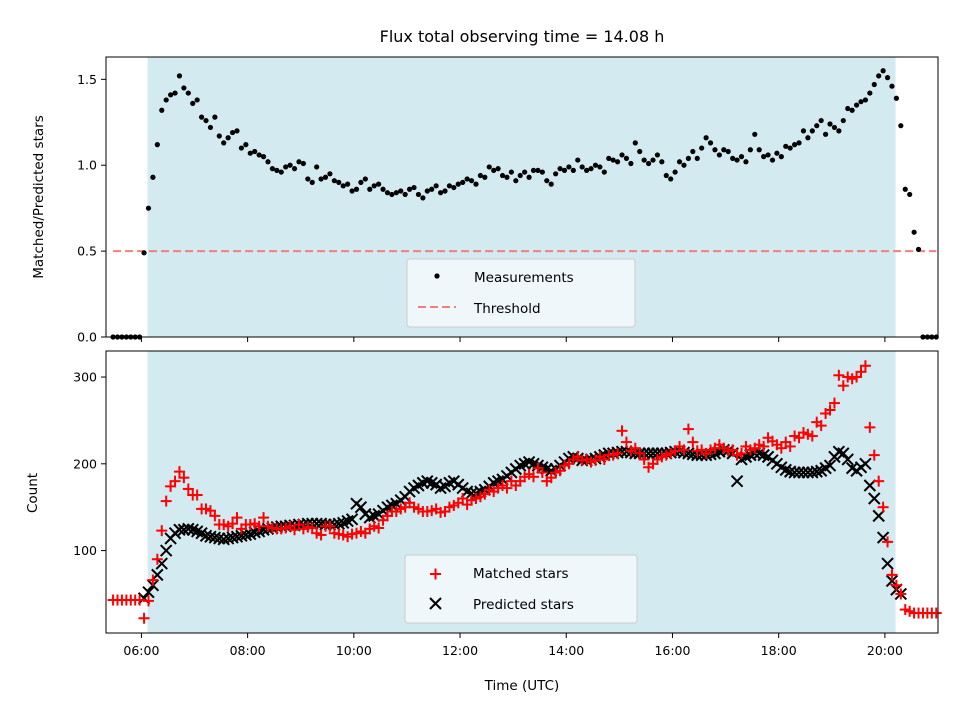  I want to click on x-tick-label: 12:00, so click(460, 650).